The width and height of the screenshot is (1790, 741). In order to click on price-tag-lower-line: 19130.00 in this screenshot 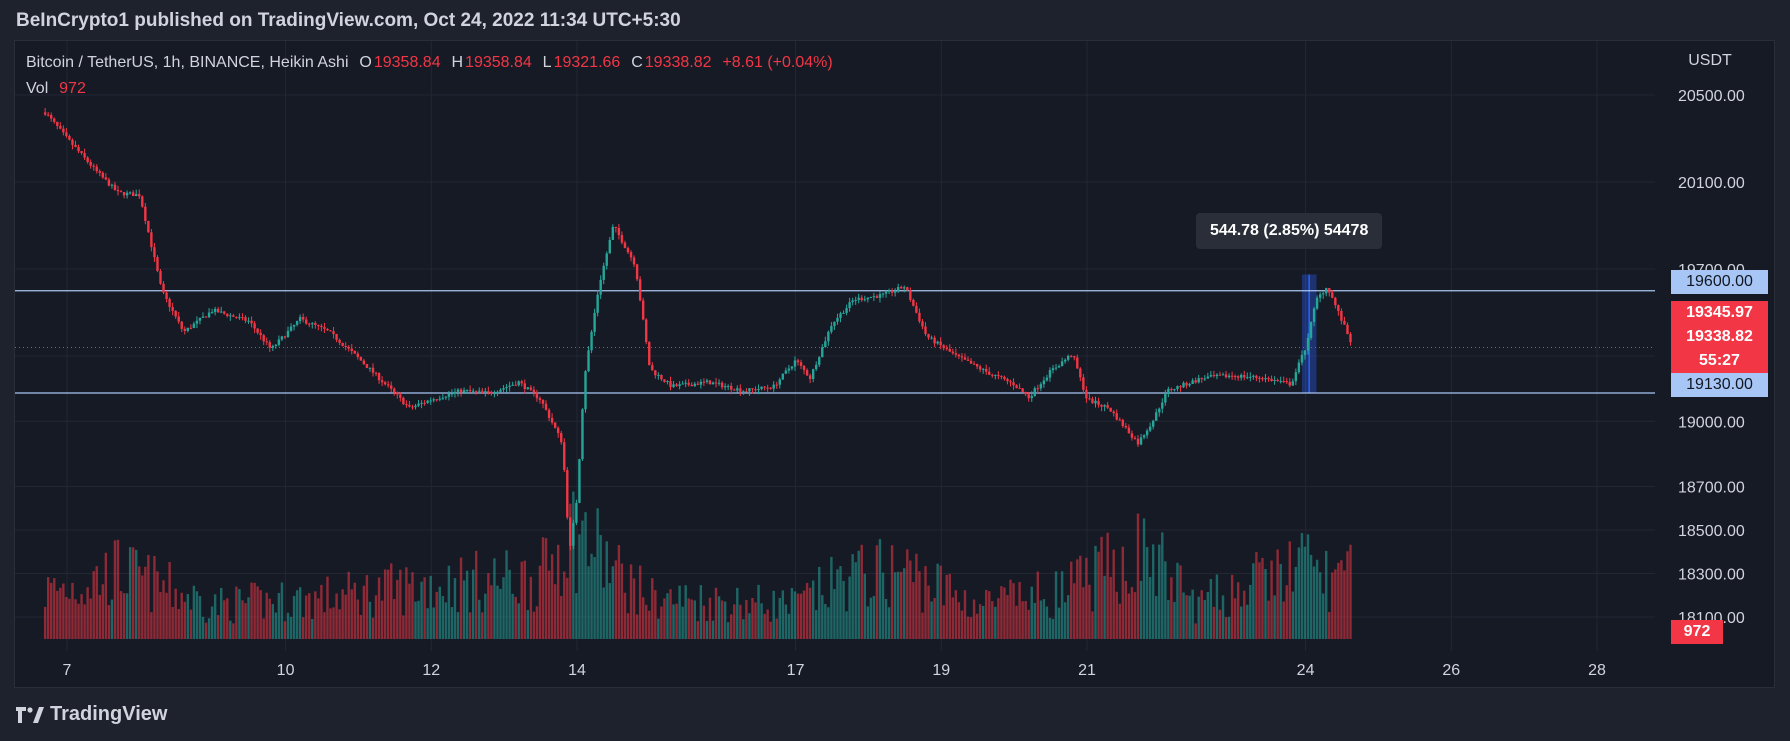, I will do `click(1719, 385)`.